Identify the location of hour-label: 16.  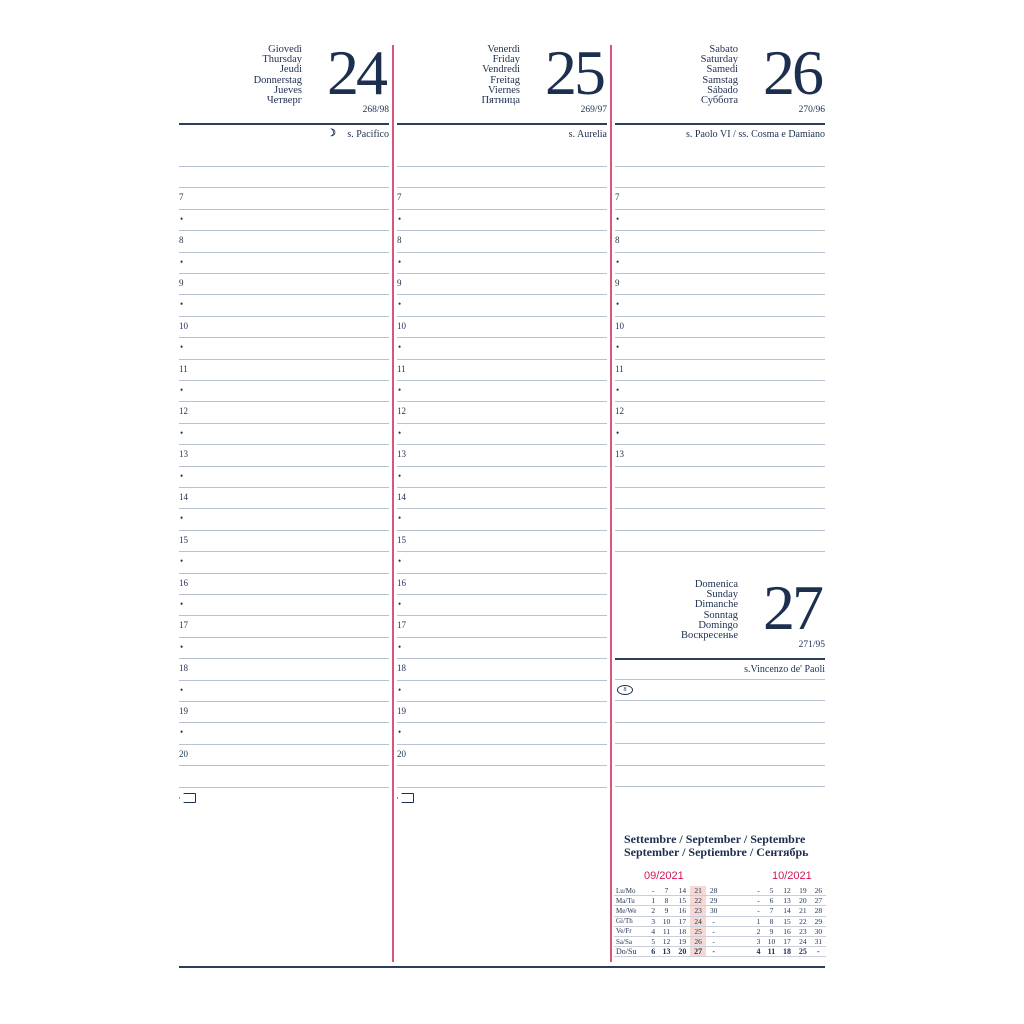
(401, 583).